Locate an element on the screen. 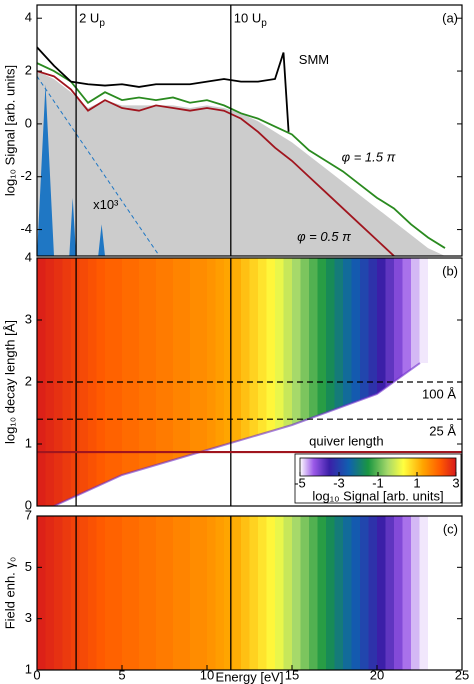 Image resolution: width=474 pixels, height=684 pixels. x-axis-label: Energy [eV] is located at coordinates (250, 676).